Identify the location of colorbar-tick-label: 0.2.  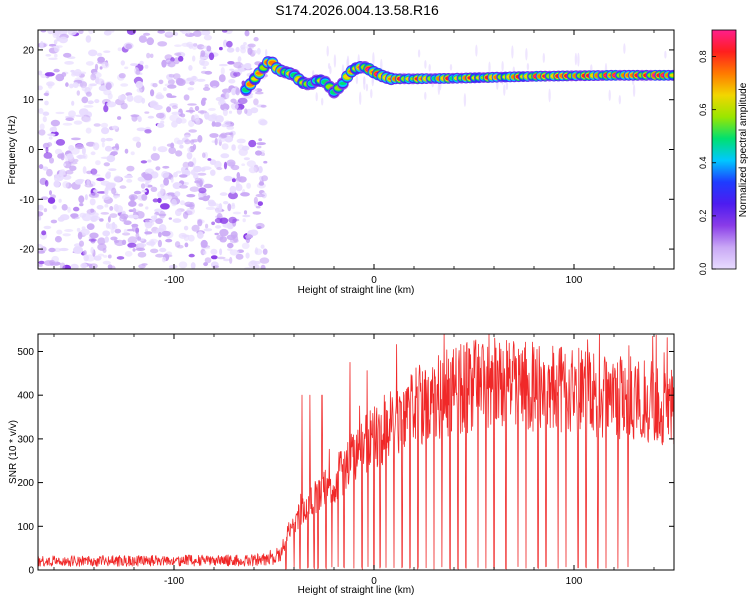
(703, 216).